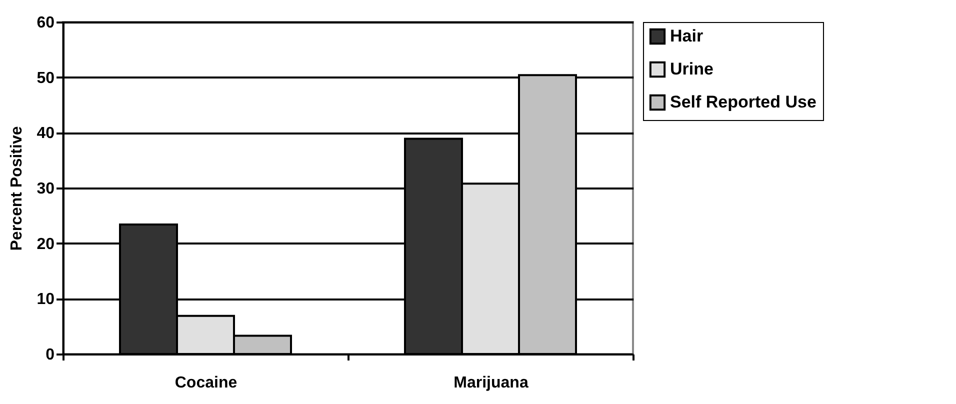  I want to click on y-tick-label: 20, so click(45, 244).